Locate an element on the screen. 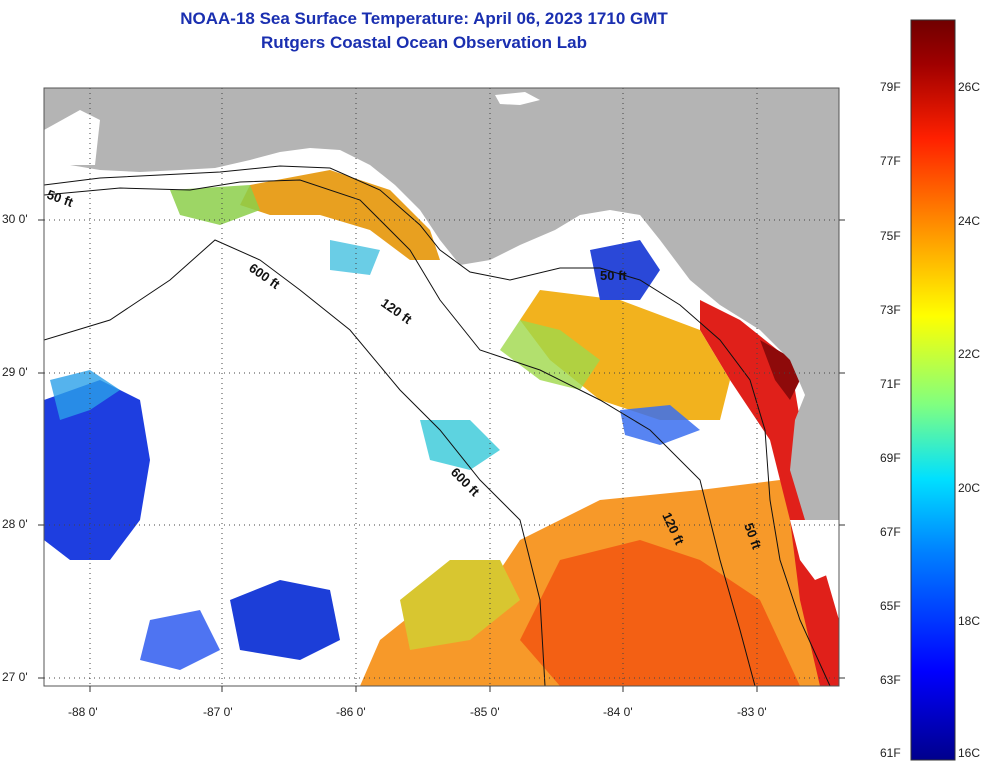  sst-darkred-strip is located at coordinates (780, 370).